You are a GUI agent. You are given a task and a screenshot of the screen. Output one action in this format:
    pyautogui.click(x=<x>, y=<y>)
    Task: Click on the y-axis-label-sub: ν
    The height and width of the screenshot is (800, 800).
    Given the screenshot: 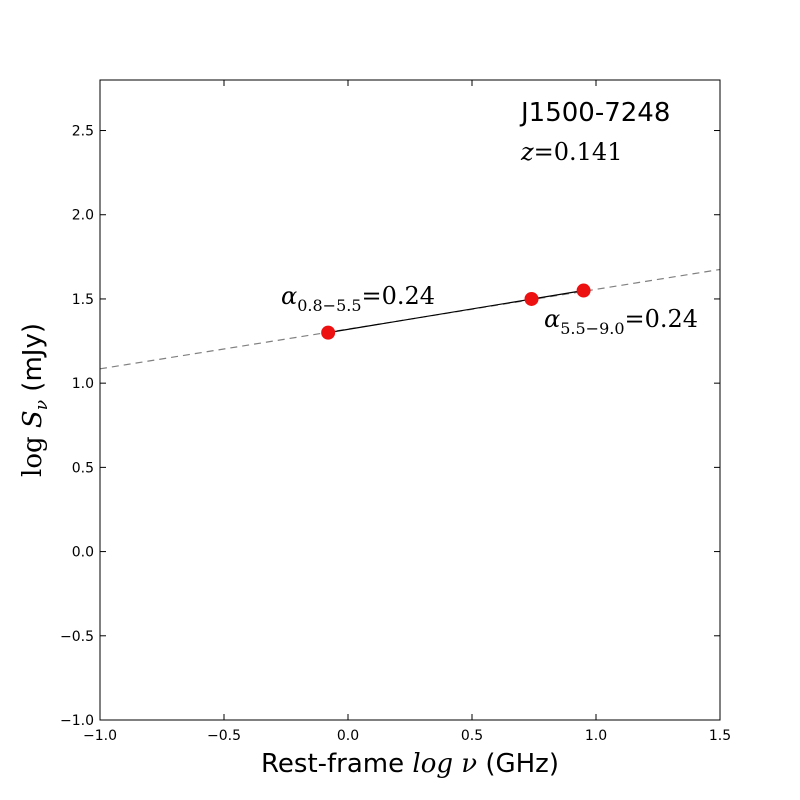 What is the action you would take?
    pyautogui.click(x=42, y=405)
    